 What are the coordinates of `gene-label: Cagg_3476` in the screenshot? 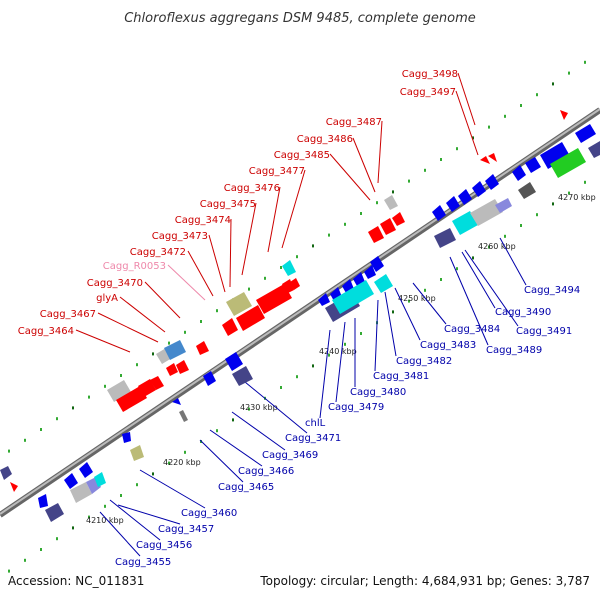 It's located at (252, 188).